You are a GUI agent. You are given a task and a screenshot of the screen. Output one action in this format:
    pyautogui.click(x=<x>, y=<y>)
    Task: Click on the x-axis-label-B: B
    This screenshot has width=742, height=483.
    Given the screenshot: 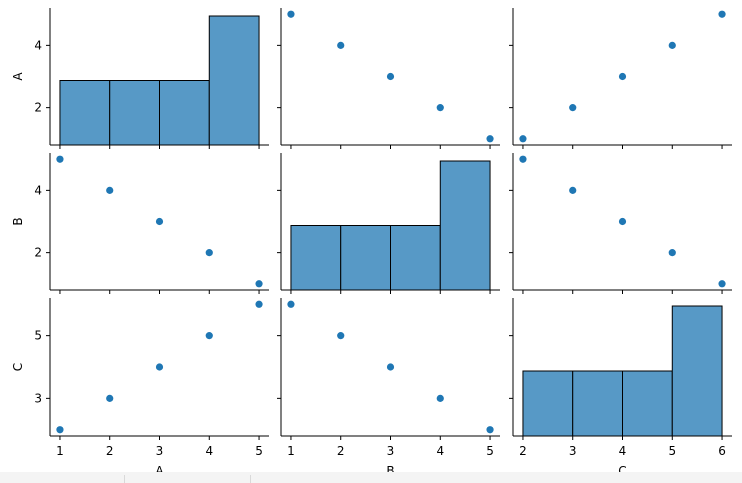 What is the action you would take?
    pyautogui.click(x=390, y=471)
    